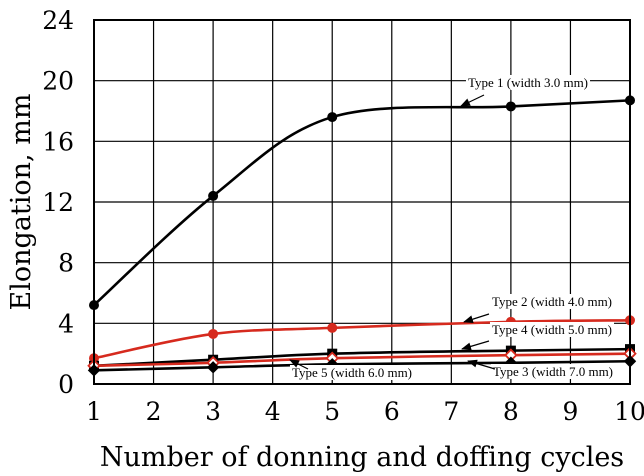  Describe the element at coordinates (154, 411) in the screenshot. I see `x-tick-label: 2` at that location.